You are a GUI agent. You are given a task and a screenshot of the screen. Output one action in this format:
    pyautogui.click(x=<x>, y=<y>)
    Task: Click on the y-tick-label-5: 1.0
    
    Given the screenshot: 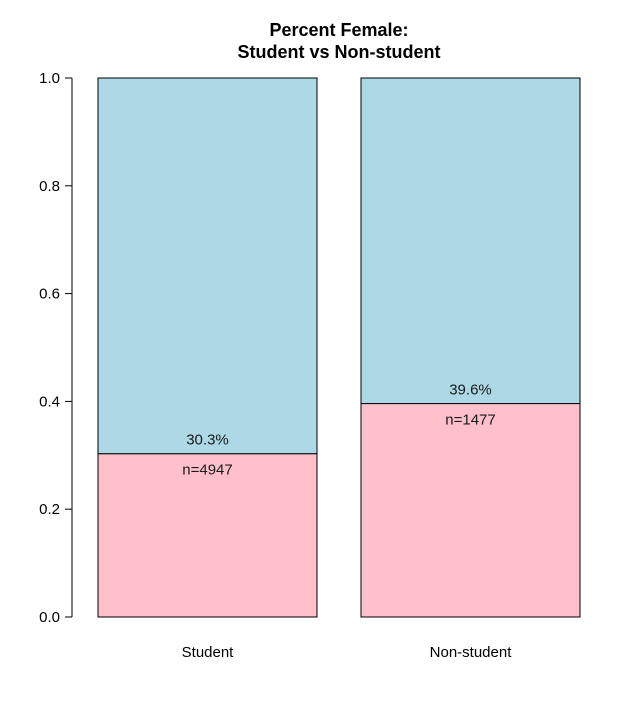 What is the action you would take?
    pyautogui.click(x=49, y=78)
    